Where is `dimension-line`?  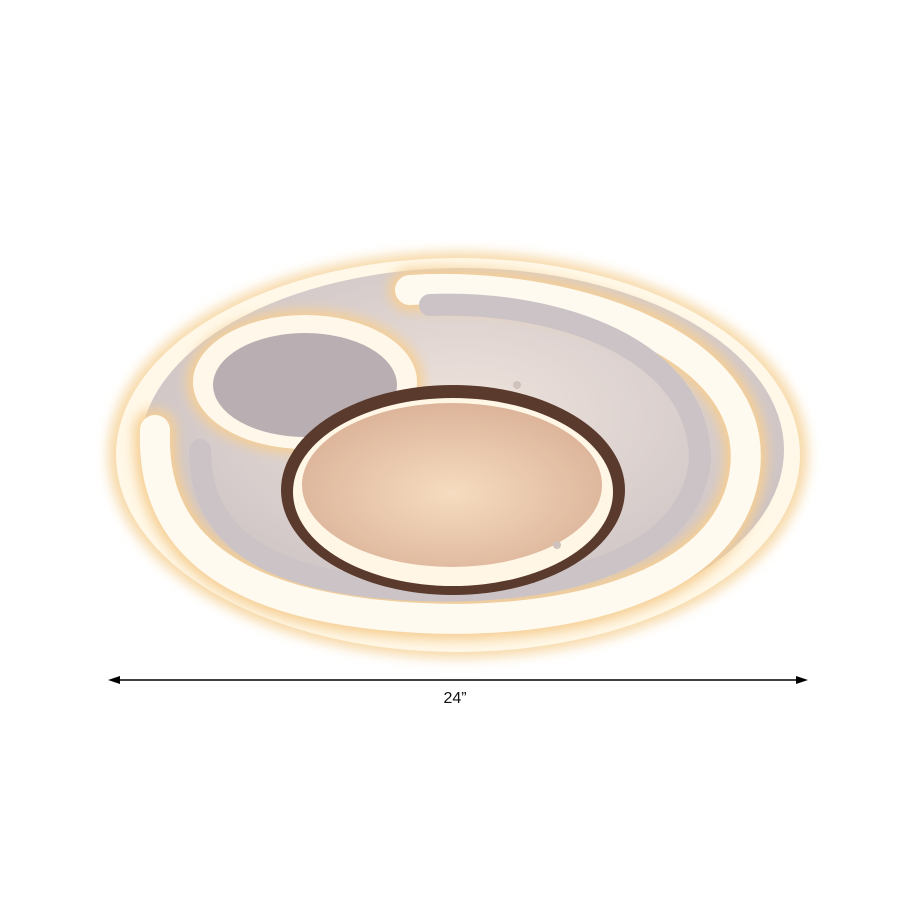
dimension-line is located at coordinates (458, 680).